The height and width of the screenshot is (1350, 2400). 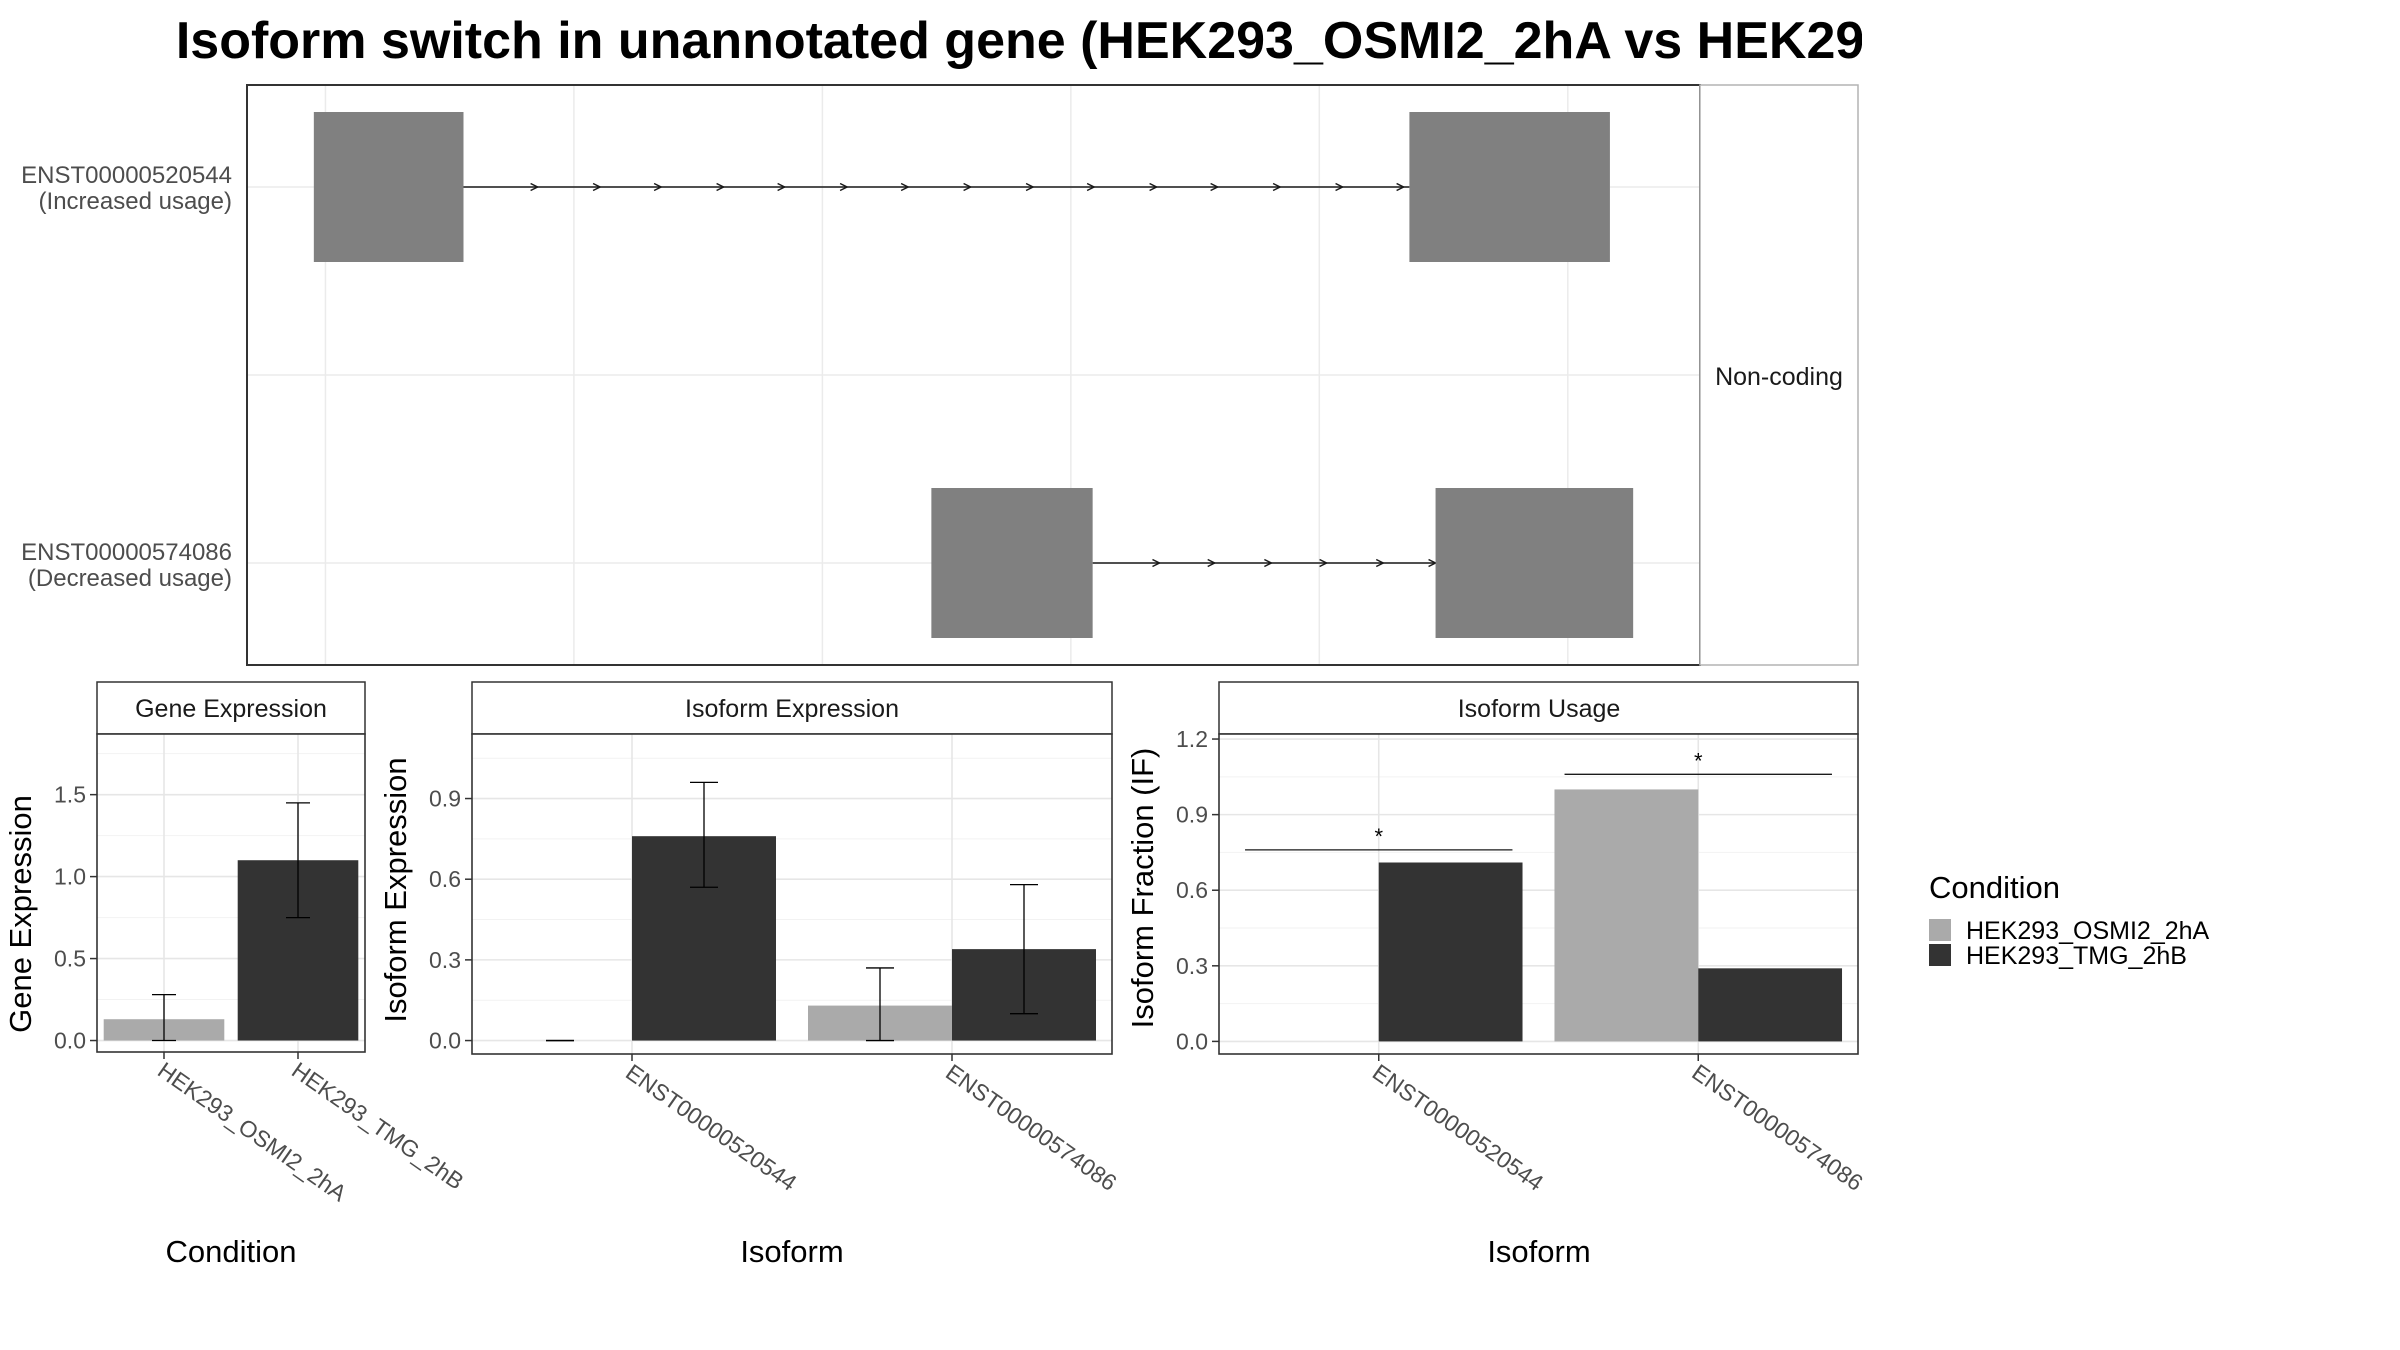 I want to click on gene-expression-facet-title: Gene Expression, so click(x=231, y=709).